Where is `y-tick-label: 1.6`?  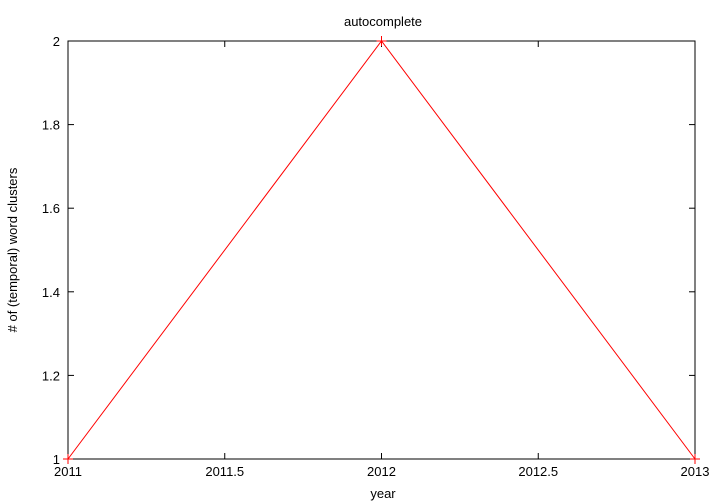 y-tick-label: 1.6 is located at coordinates (51, 208).